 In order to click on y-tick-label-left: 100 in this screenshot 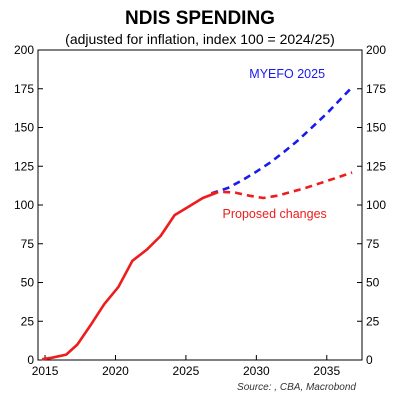, I will do `click(24, 205)`.